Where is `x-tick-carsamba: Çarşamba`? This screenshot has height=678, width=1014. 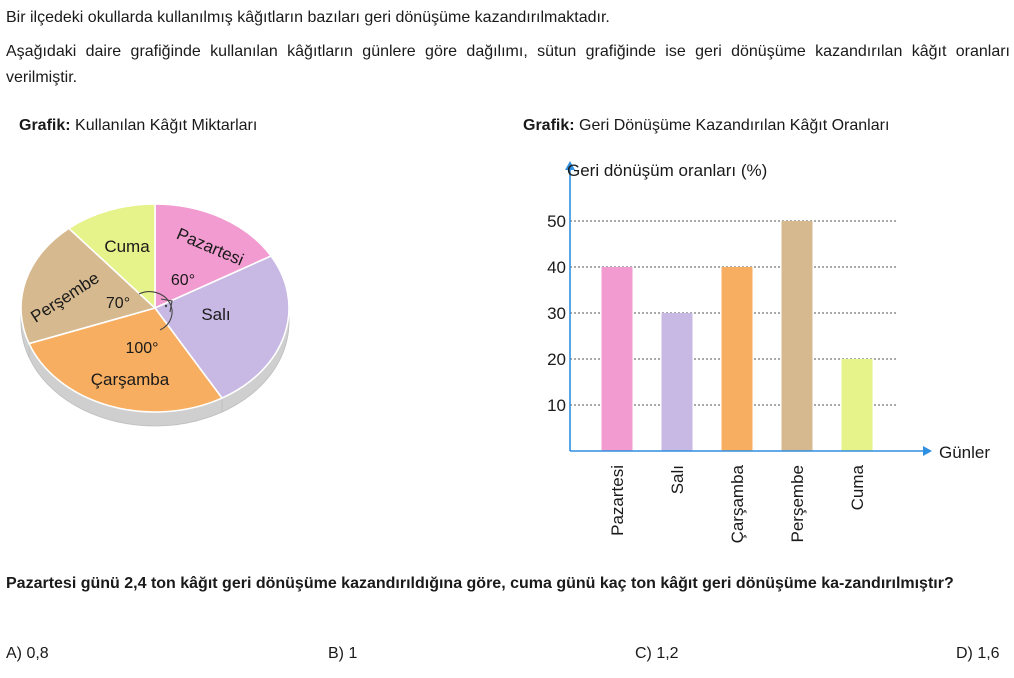 x-tick-carsamba: Çarşamba is located at coordinates (737, 503).